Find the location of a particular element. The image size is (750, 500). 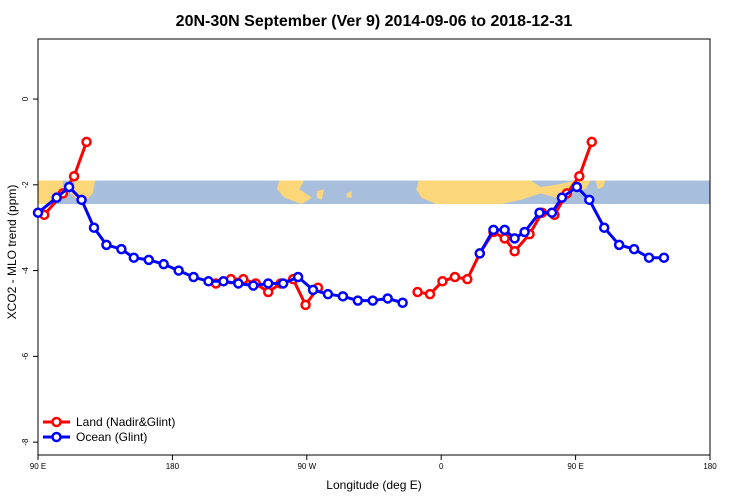

x-axis: 90 E 180 90 W 0 90 E 180 is located at coordinates (373, 462).